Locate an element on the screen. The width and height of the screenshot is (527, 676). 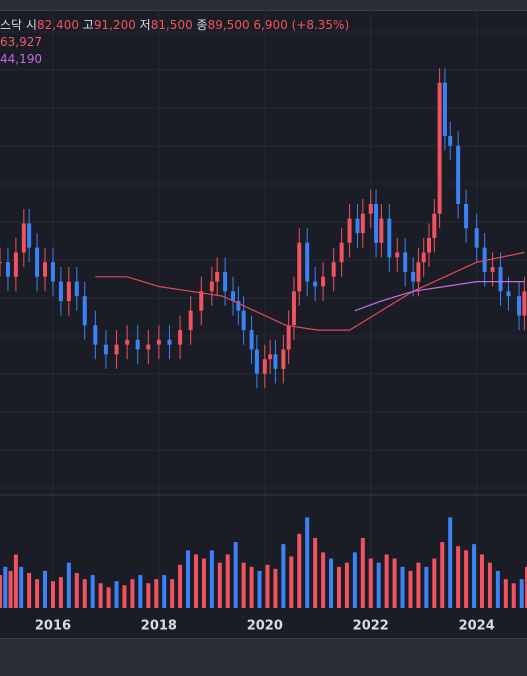
x-axis-tick-label: 2016 is located at coordinates (53, 626).